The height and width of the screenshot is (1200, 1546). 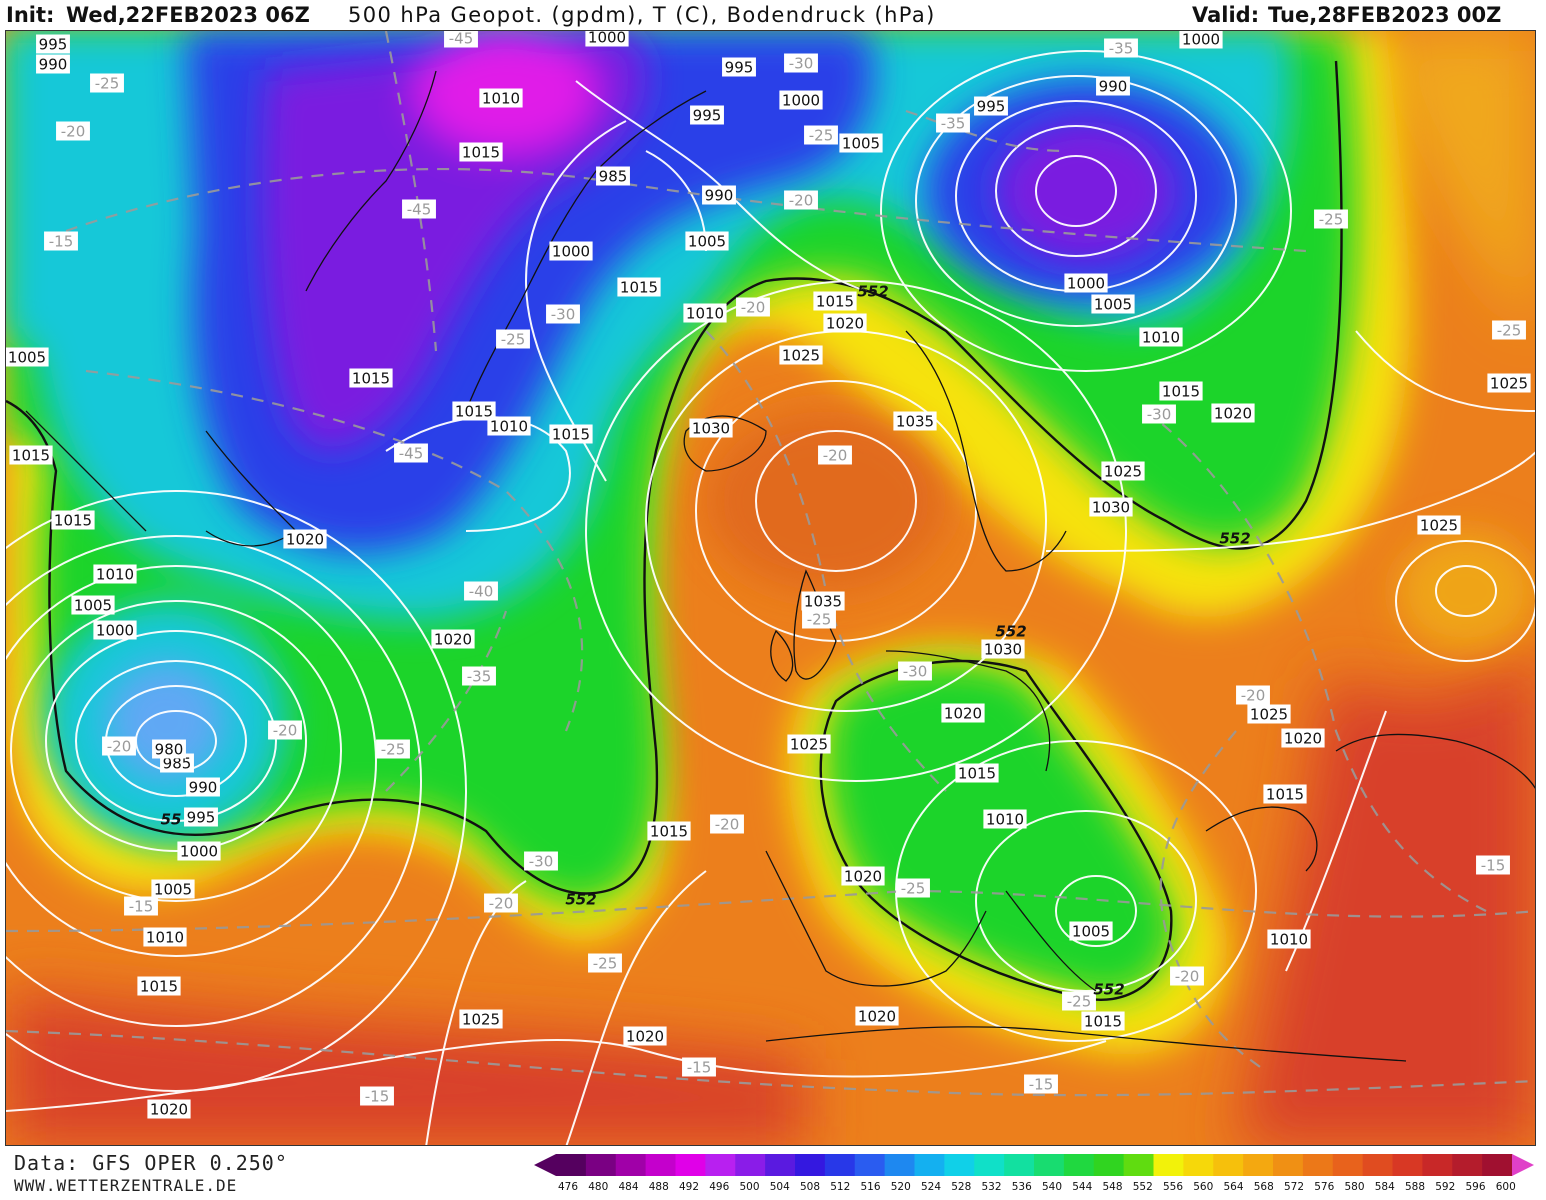 What do you see at coordinates (201, 817) in the screenshot?
I see `pressure-label: 995` at bounding box center [201, 817].